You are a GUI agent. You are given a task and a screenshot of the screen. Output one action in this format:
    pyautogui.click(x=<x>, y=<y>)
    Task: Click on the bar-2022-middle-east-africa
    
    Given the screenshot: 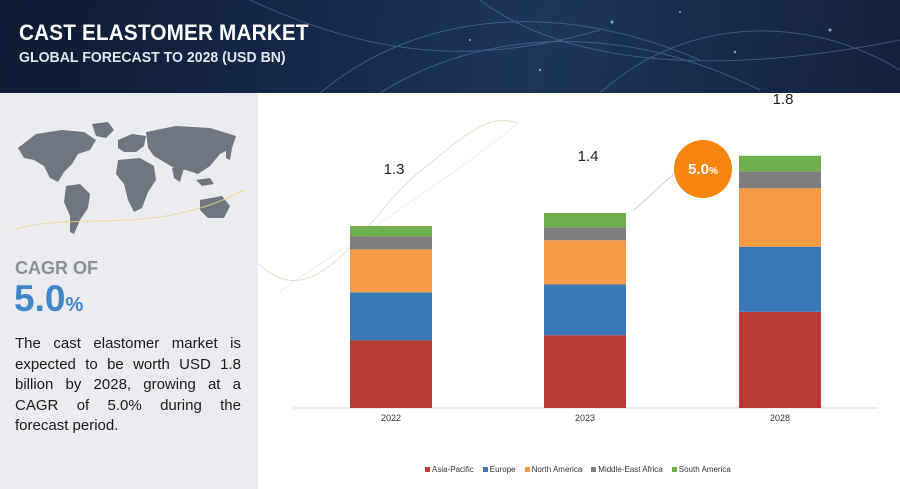 What is the action you would take?
    pyautogui.click(x=391, y=243)
    